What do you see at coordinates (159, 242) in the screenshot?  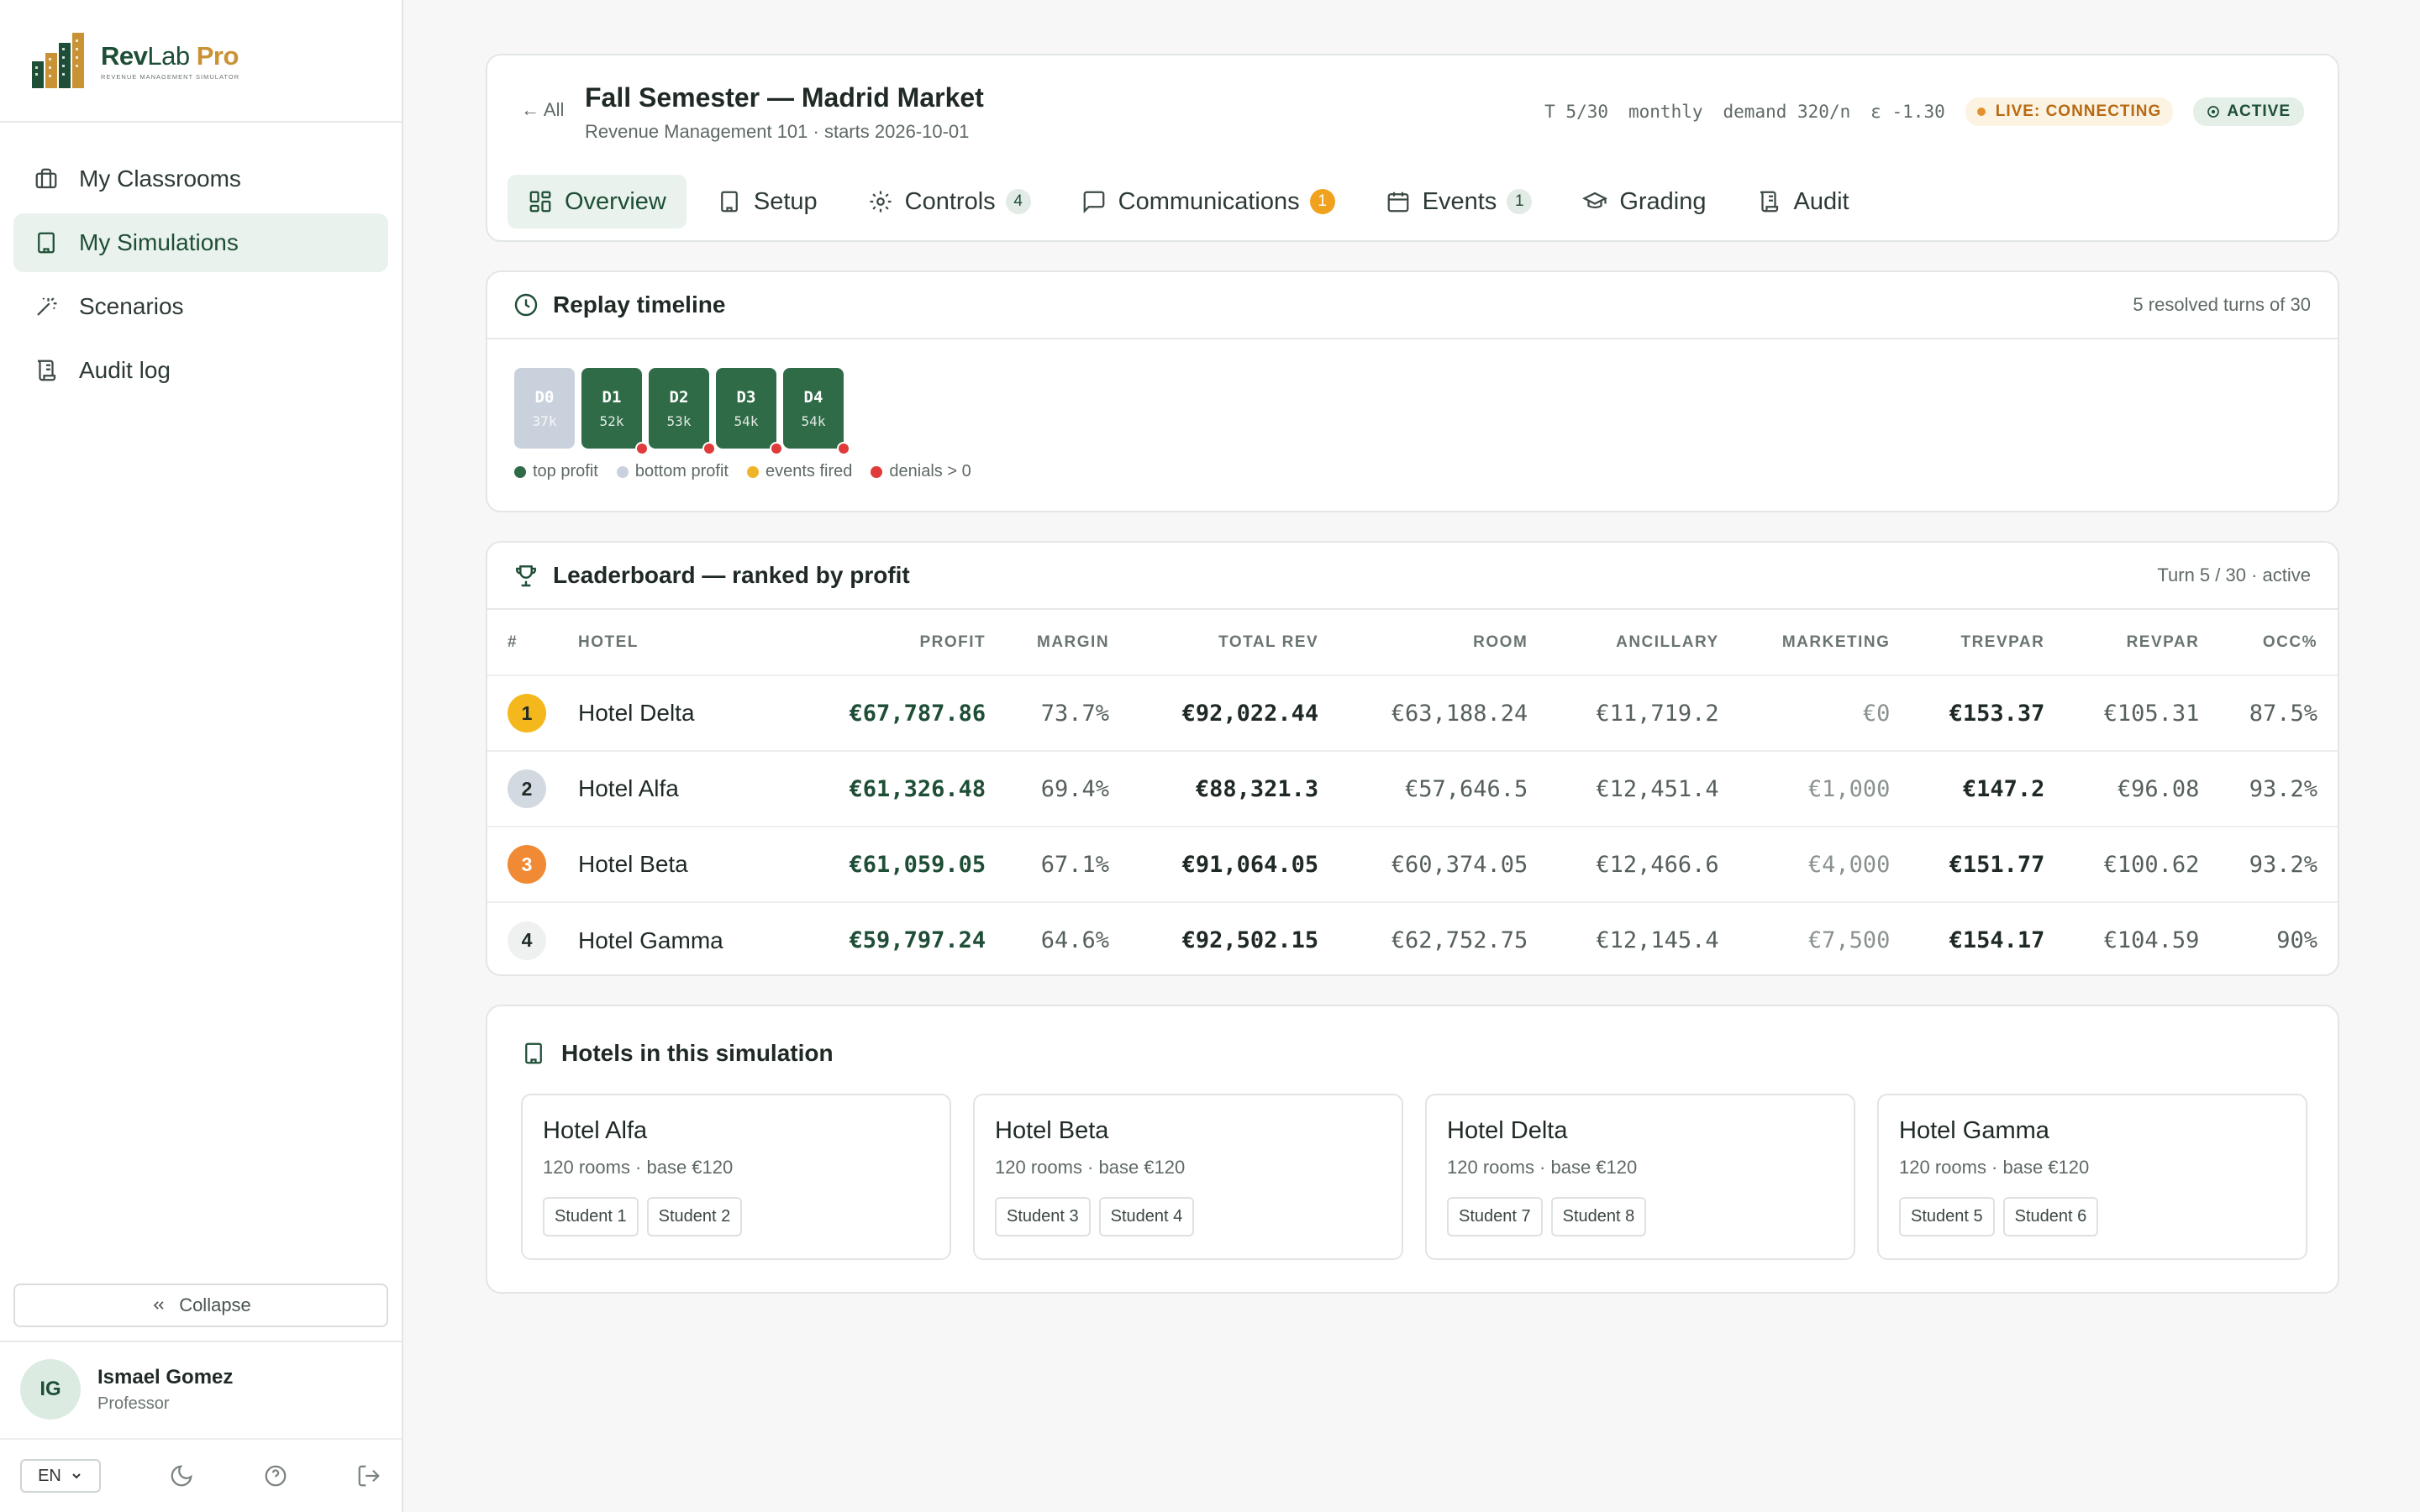 I see `nav-item-label: My Simulations` at bounding box center [159, 242].